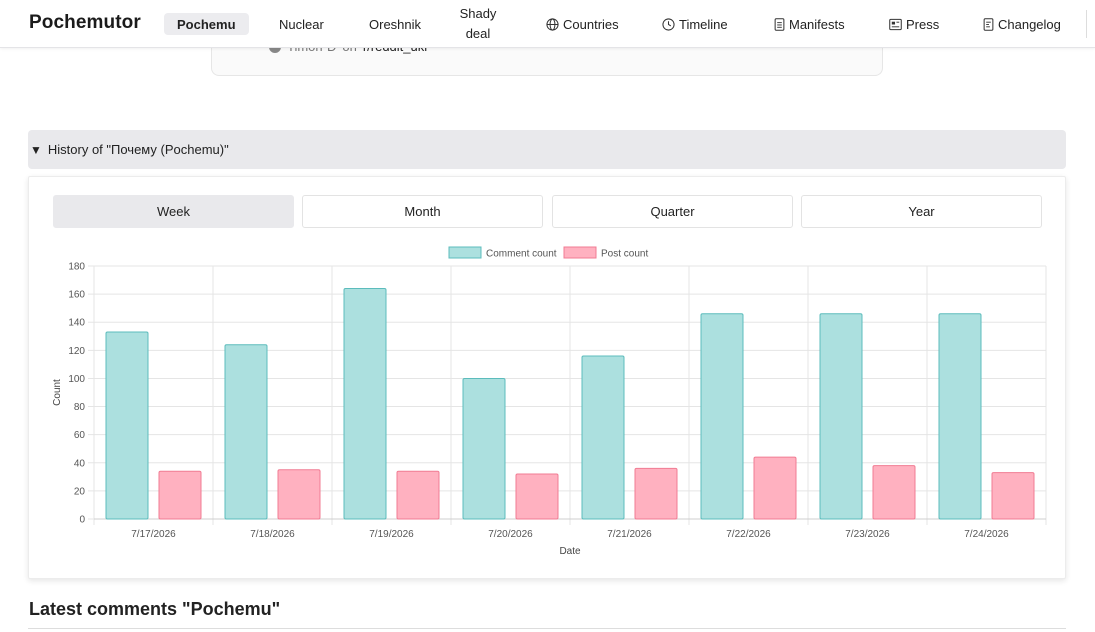 The image size is (1095, 632). What do you see at coordinates (272, 534) in the screenshot?
I see `x-tick-label: 7/18/2026` at bounding box center [272, 534].